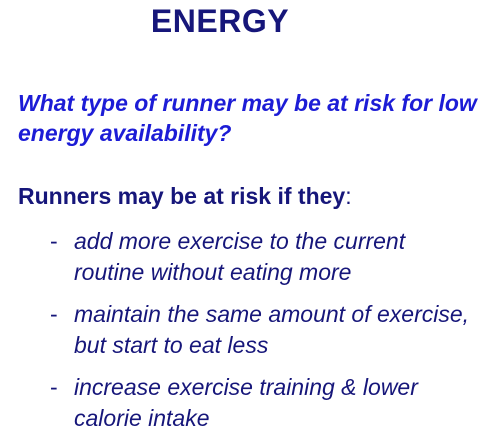  What do you see at coordinates (348, 196) in the screenshot?
I see `risk-intro-colon: :` at bounding box center [348, 196].